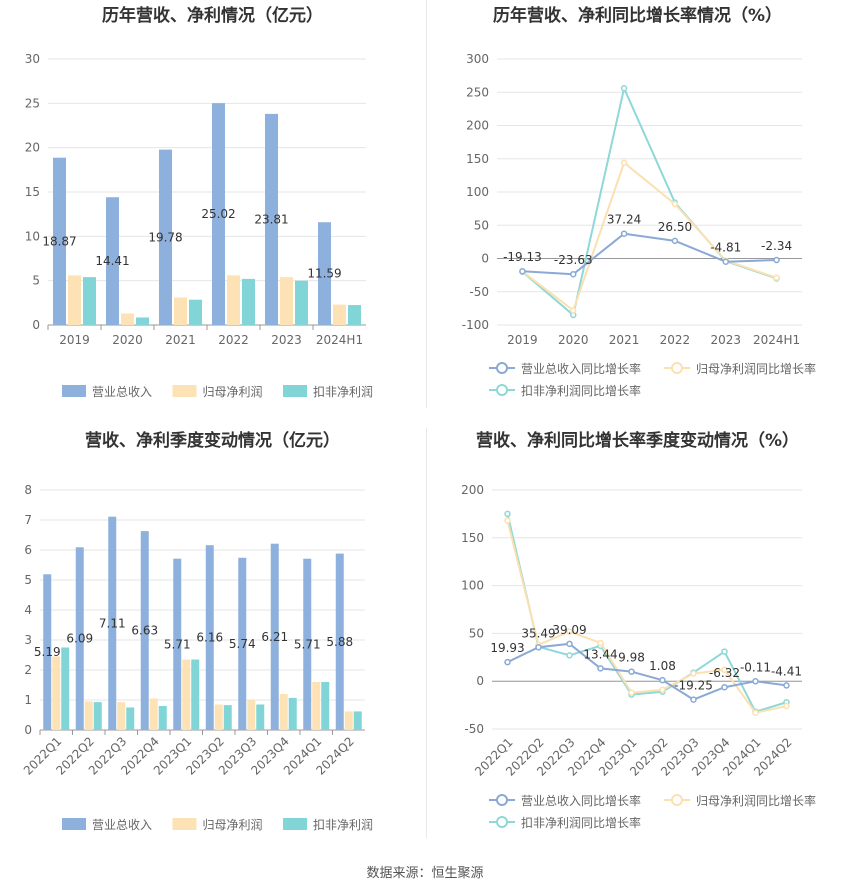  I want to click on y-tick-label: 4, so click(28, 610).